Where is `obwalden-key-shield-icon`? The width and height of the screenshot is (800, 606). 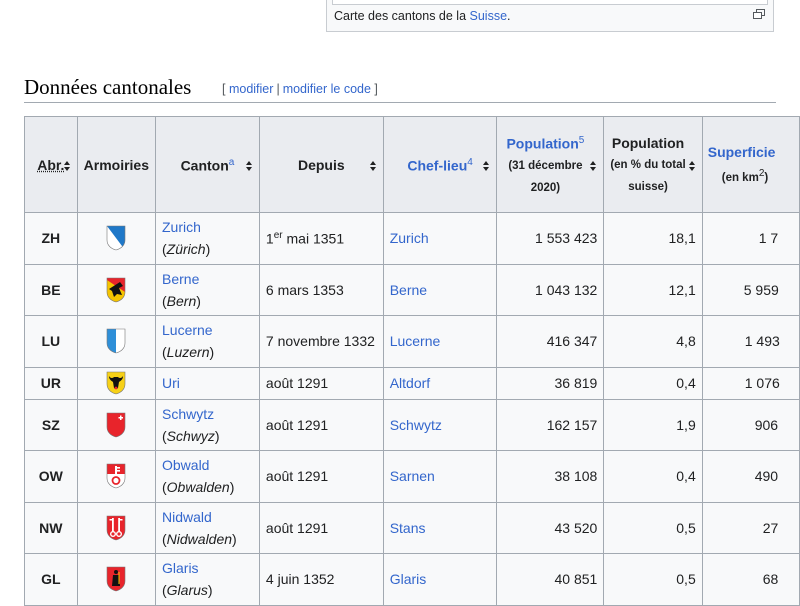
obwalden-key-shield-icon is located at coordinates (116, 476).